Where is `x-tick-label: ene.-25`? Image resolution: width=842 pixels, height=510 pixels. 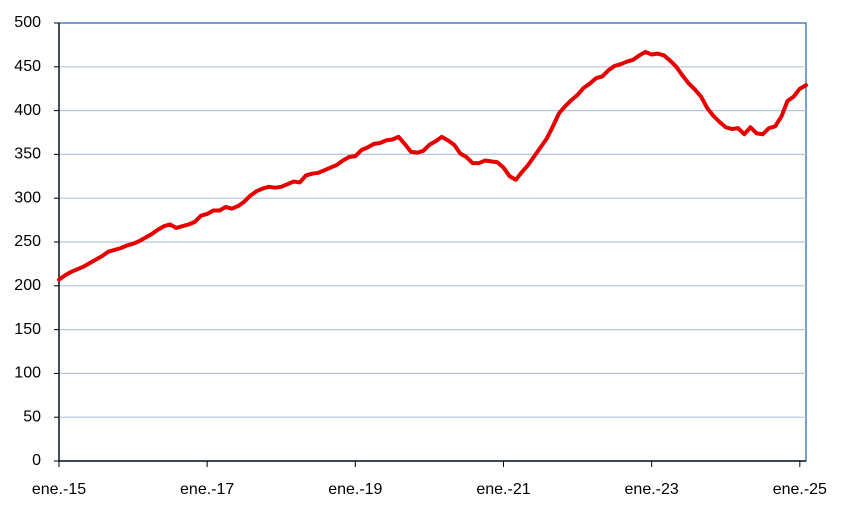
x-tick-label: ene.-25 is located at coordinates (800, 489).